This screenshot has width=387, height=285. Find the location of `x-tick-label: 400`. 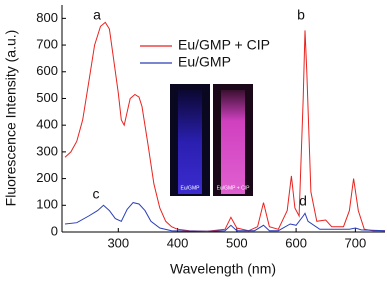

x-tick-label: 400 is located at coordinates (178, 242).